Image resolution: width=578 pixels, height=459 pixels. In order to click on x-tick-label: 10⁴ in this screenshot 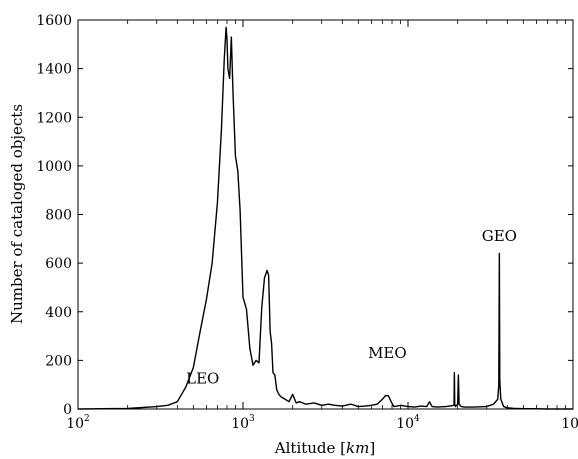, I will do `click(408, 423)`.